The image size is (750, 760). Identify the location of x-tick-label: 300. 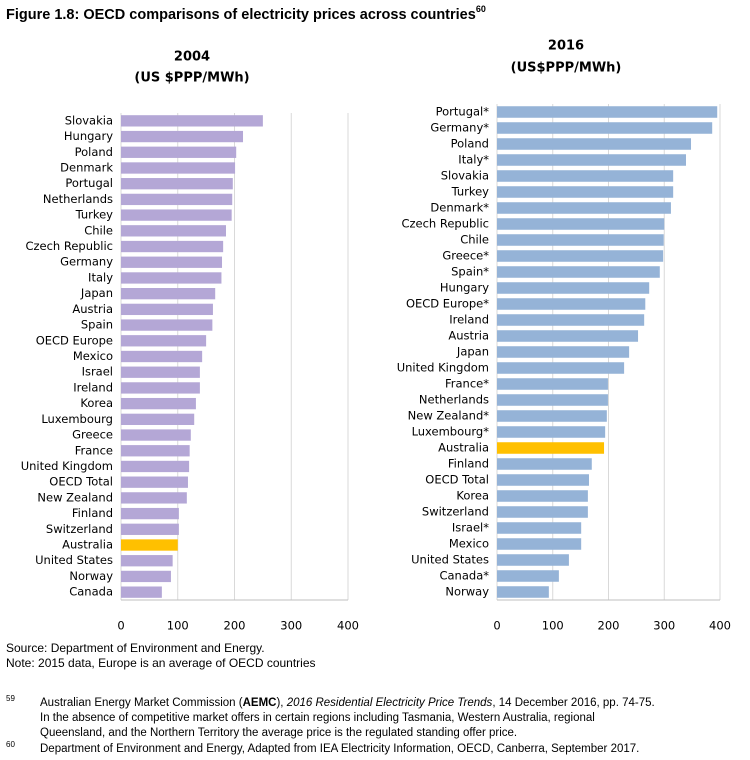
(291, 626).